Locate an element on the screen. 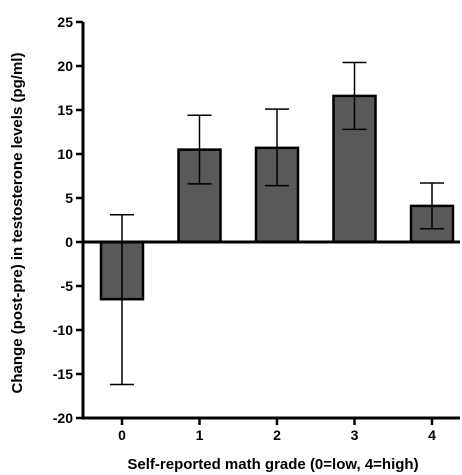 This screenshot has width=462, height=475. x-ticks-group: 0 1 2 3 4 is located at coordinates (277, 430).